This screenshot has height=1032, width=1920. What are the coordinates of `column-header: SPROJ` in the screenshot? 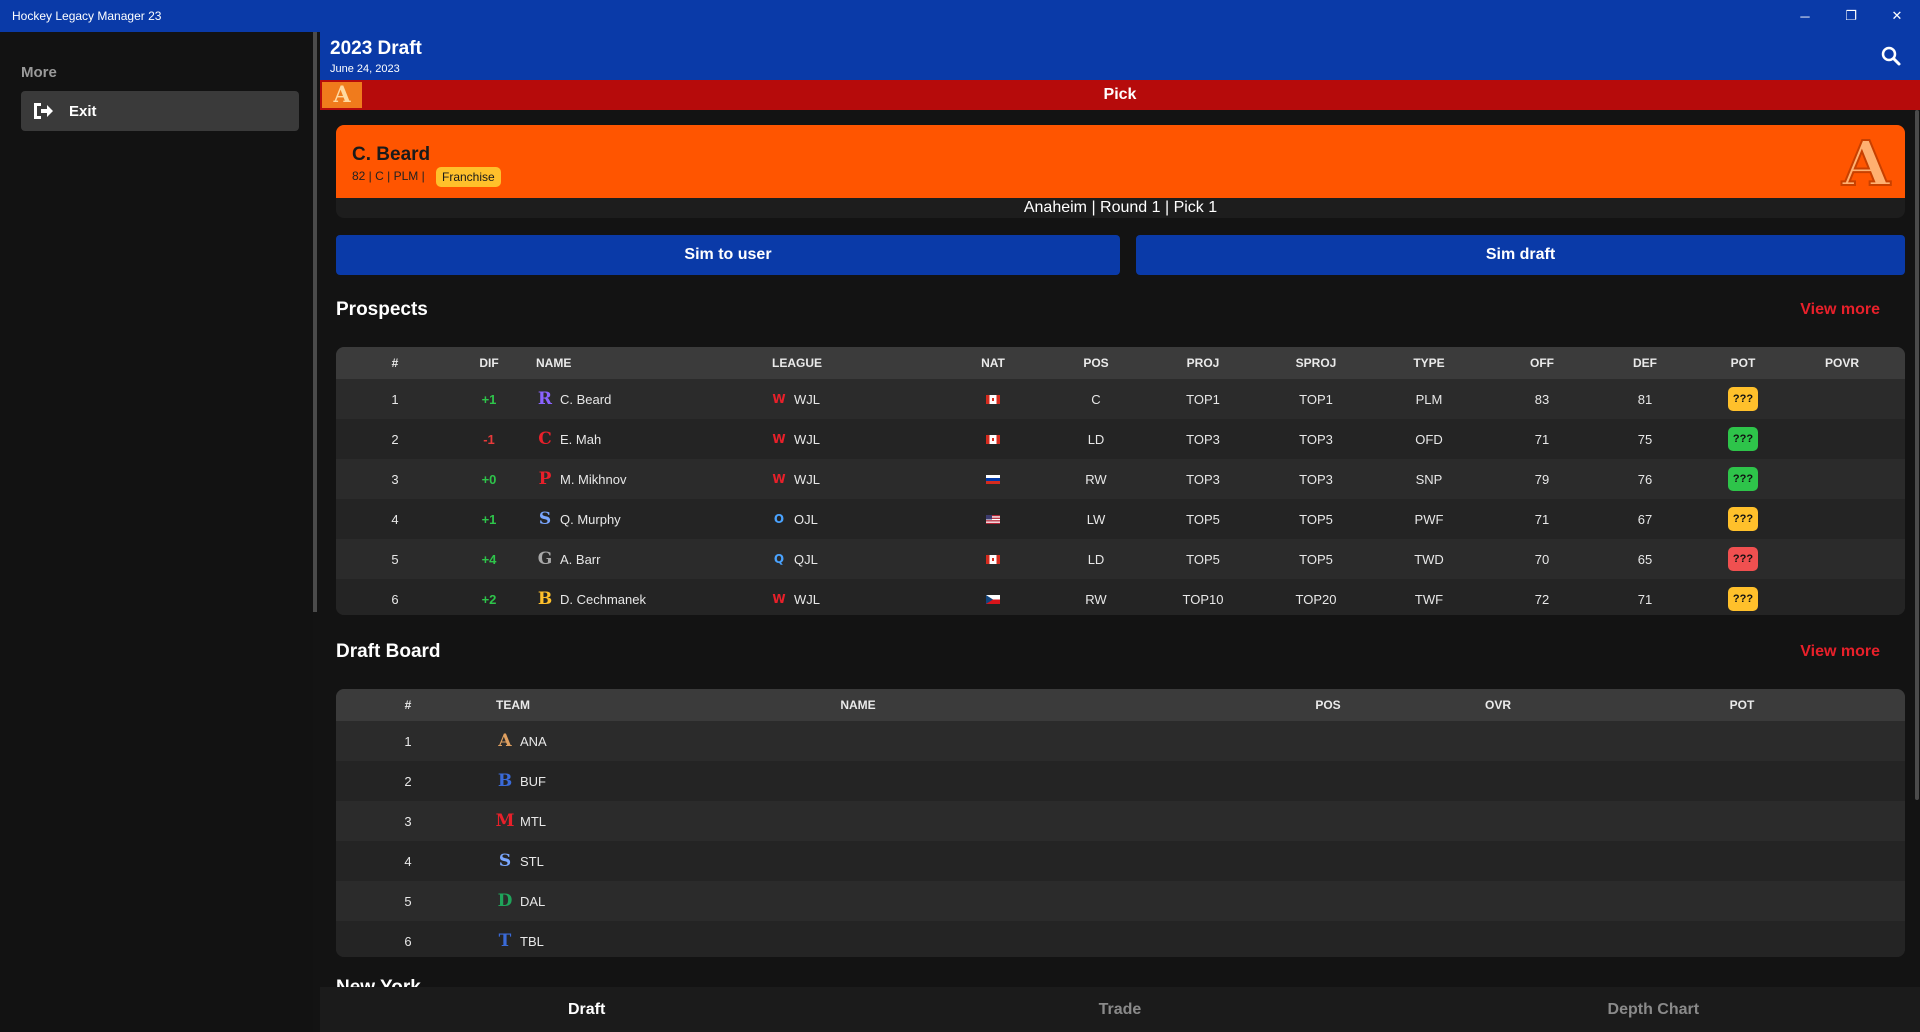 It's located at (1316, 363).